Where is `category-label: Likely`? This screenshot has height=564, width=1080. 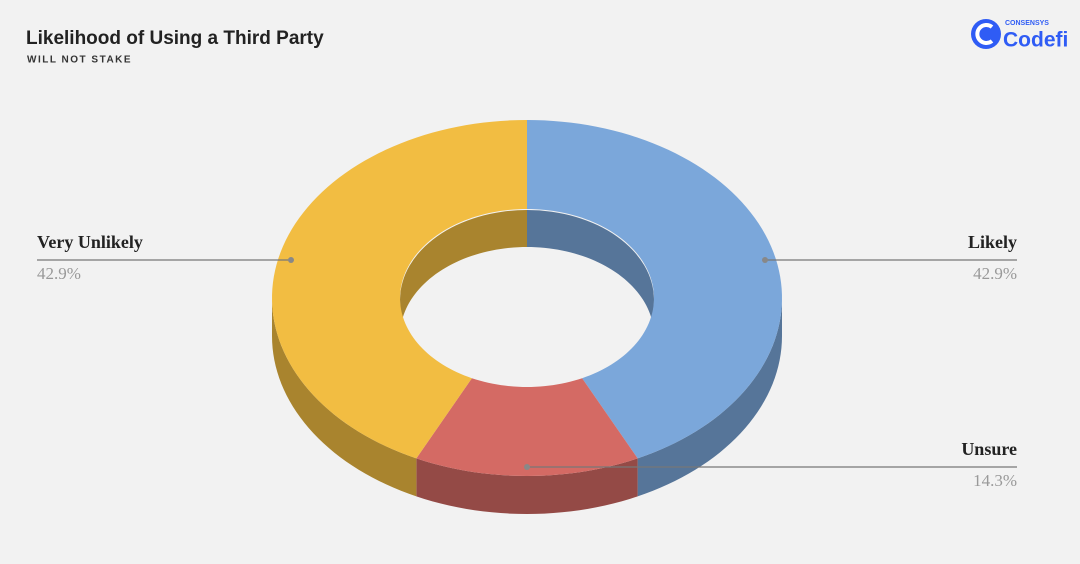
category-label: Likely is located at coordinates (992, 242).